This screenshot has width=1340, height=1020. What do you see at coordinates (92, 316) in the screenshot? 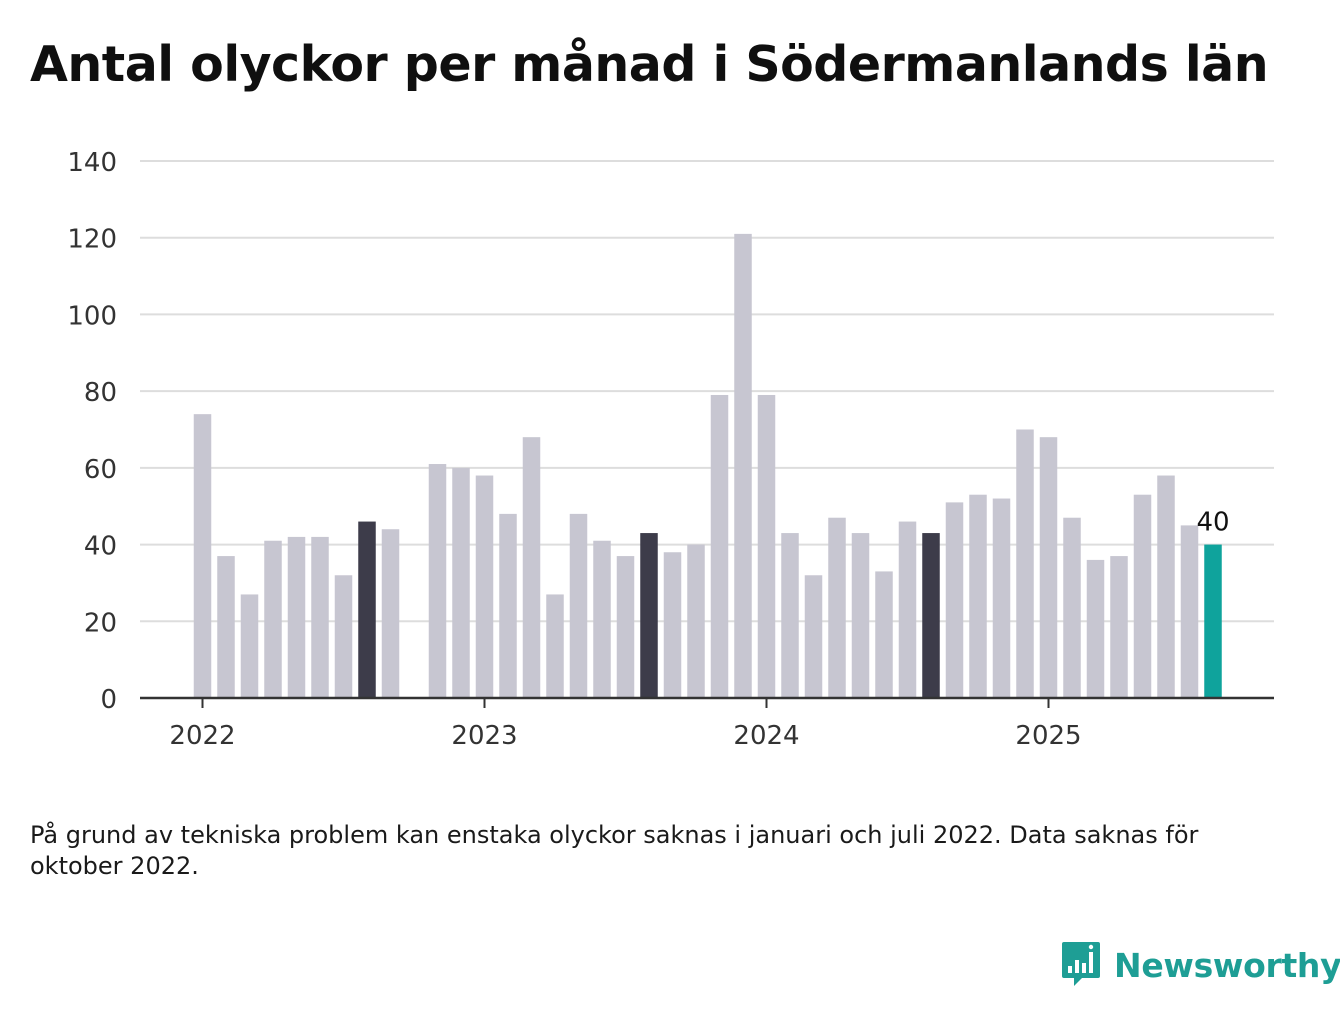
I see `y-tick-label: 100` at bounding box center [92, 316].